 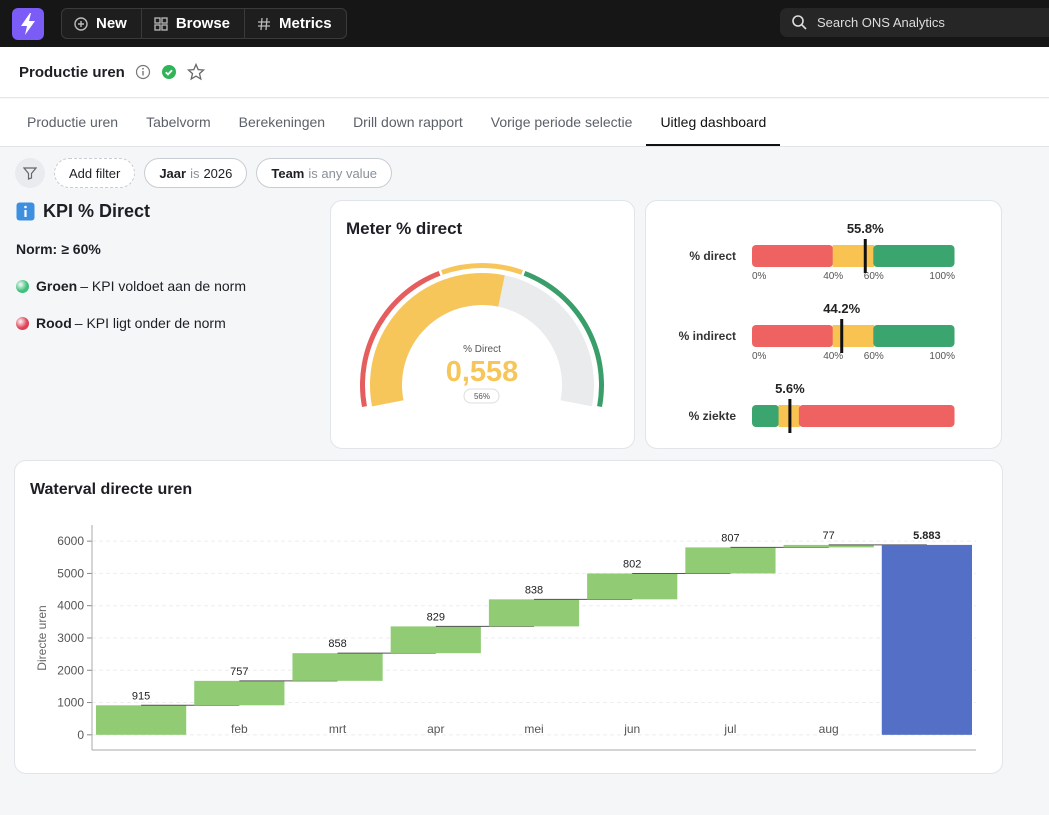 What do you see at coordinates (829, 536) in the screenshot?
I see `value-label: 77` at bounding box center [829, 536].